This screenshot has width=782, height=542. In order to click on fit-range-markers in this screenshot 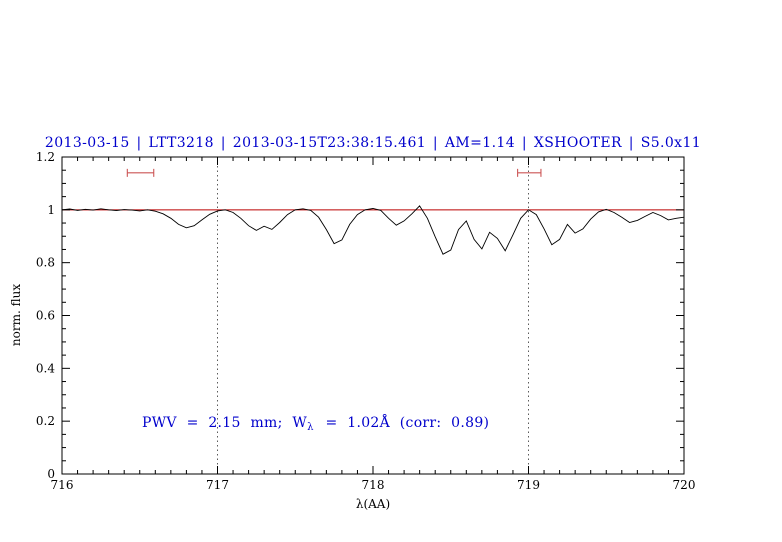, I will do `click(334, 172)`.